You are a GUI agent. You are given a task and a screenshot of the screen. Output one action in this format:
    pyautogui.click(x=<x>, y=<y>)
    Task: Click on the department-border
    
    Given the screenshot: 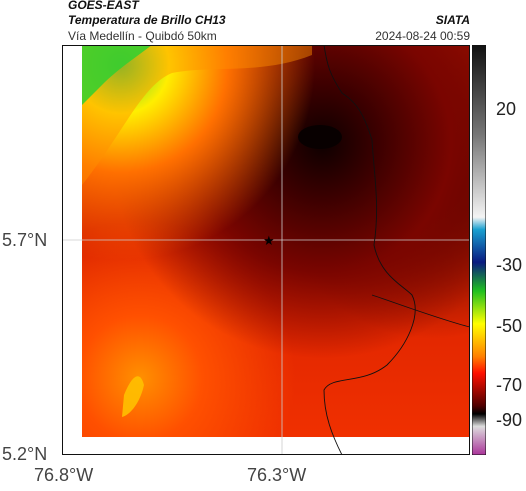 What is the action you would take?
    pyautogui.click(x=369, y=250)
    